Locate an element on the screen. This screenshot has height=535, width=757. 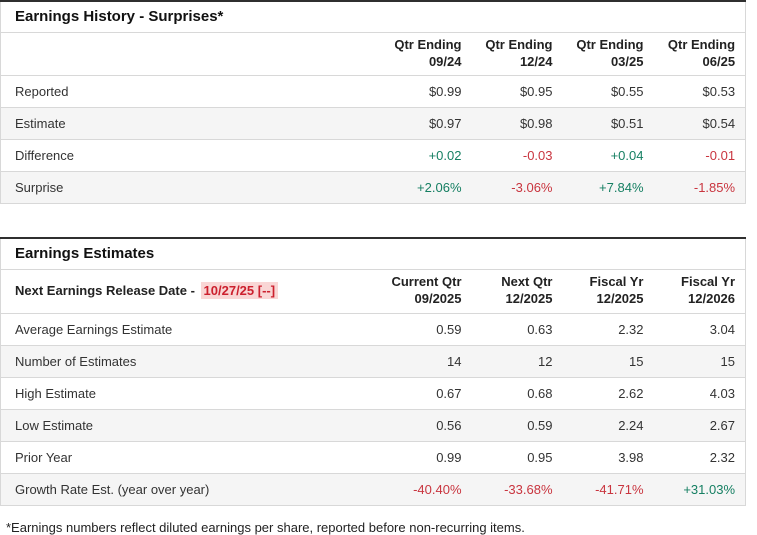
cell-value: +0.02 is located at coordinates (426, 156).